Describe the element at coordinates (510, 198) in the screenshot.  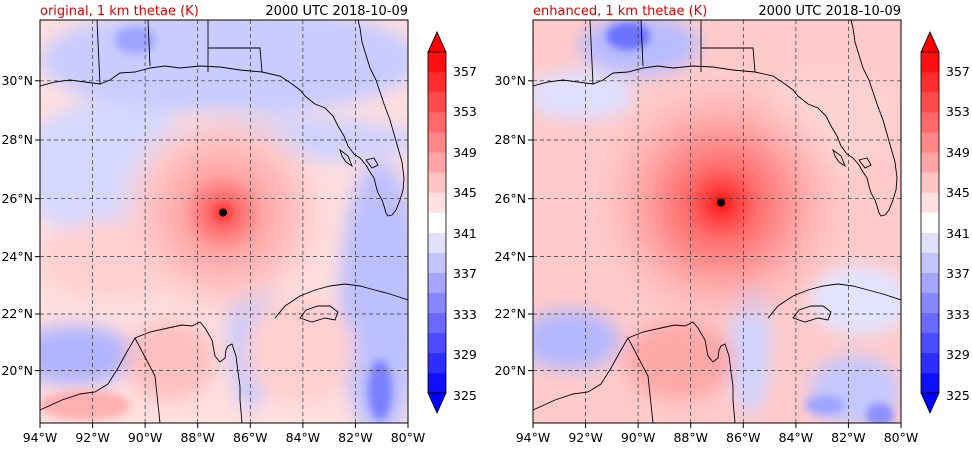
I see `y-tick-label: 26°N` at that location.